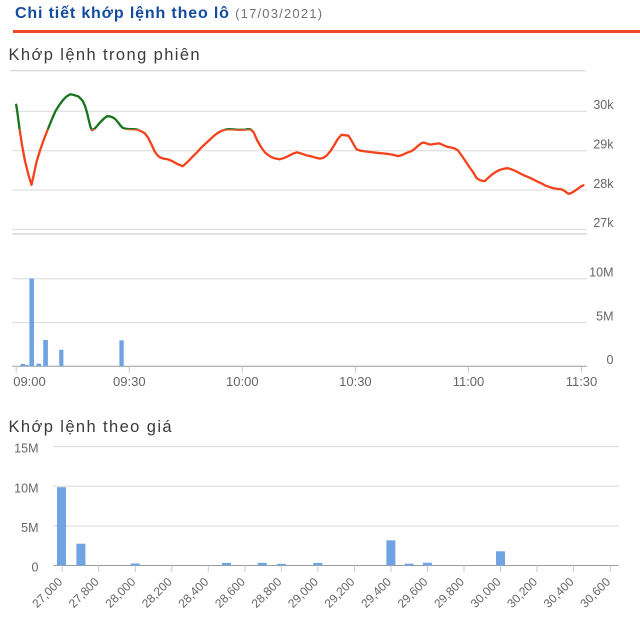 This screenshot has width=640, height=636. I want to click on svg-text: 28,000, so click(120, 592).